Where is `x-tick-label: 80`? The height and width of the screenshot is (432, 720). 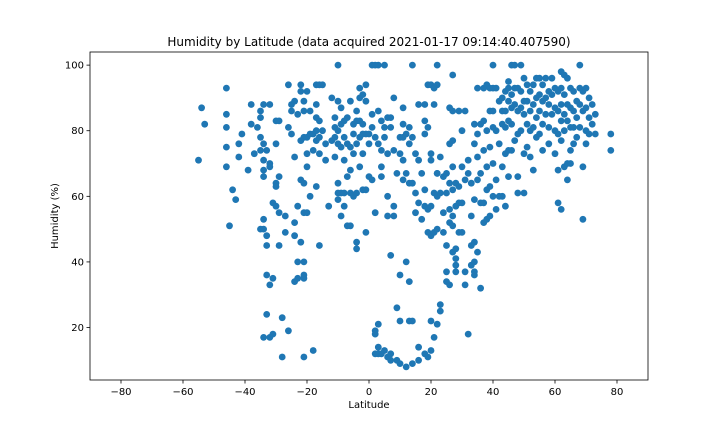 x-tick-label: 80 is located at coordinates (617, 392).